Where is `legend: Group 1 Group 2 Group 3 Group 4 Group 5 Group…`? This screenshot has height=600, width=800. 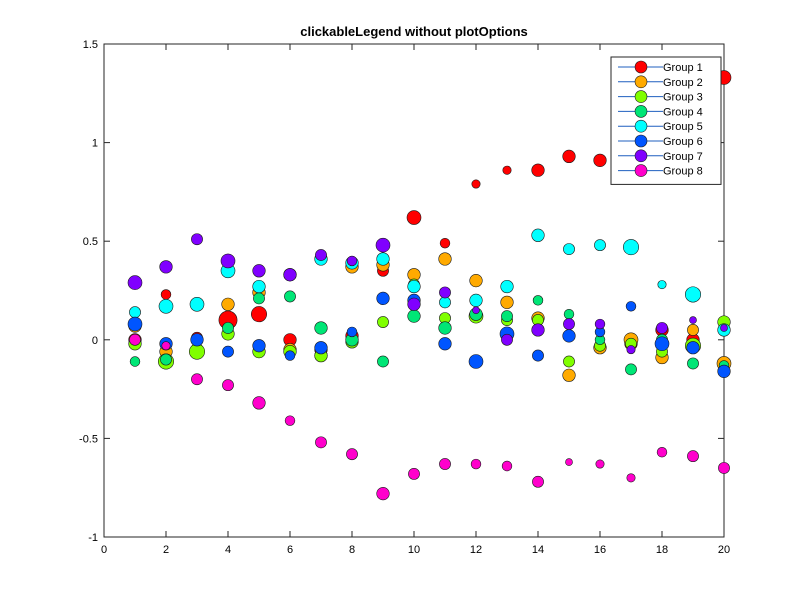
legend: Group 1 Group 2 Group 3 Group 4 Group 5 Group… is located at coordinates (666, 120).